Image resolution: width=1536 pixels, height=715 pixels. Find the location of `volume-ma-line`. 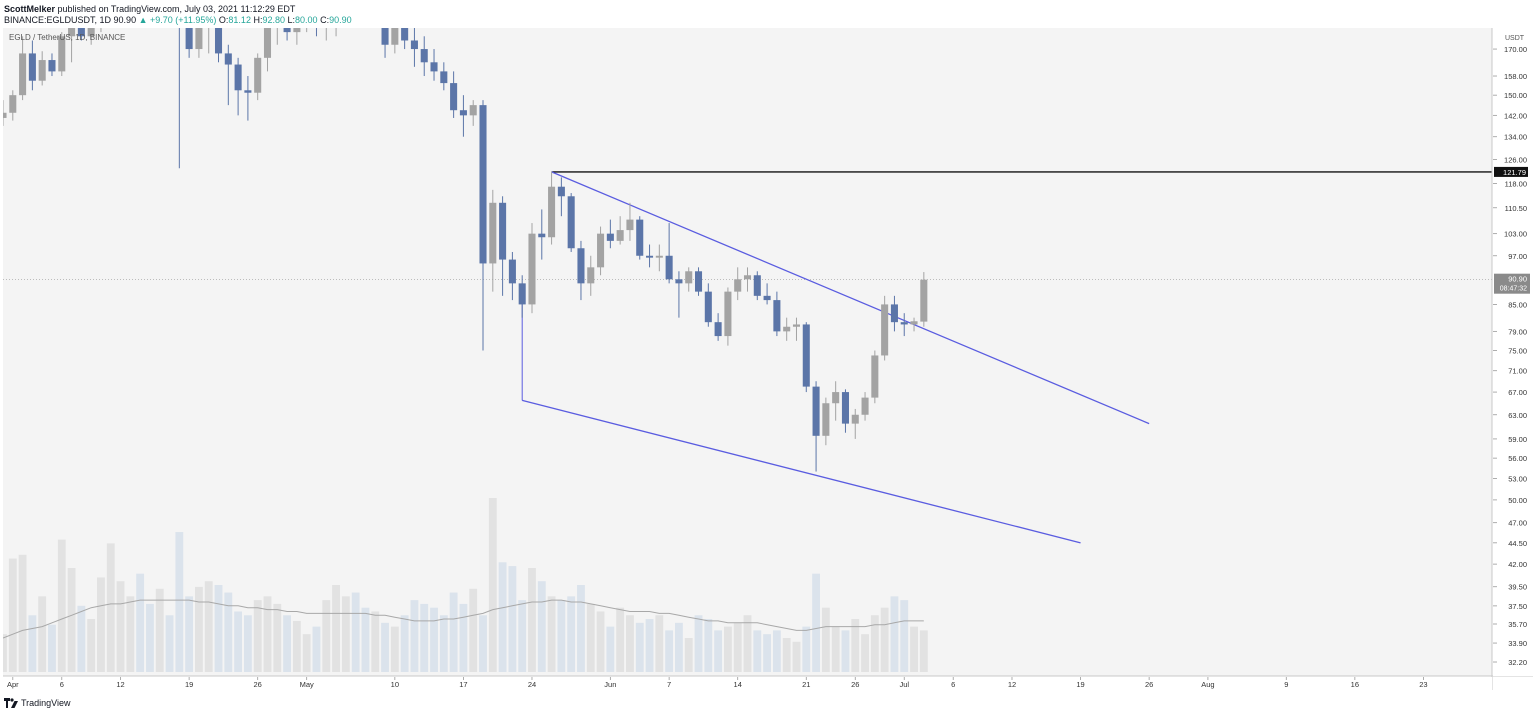

volume-ma-line is located at coordinates (463, 619).